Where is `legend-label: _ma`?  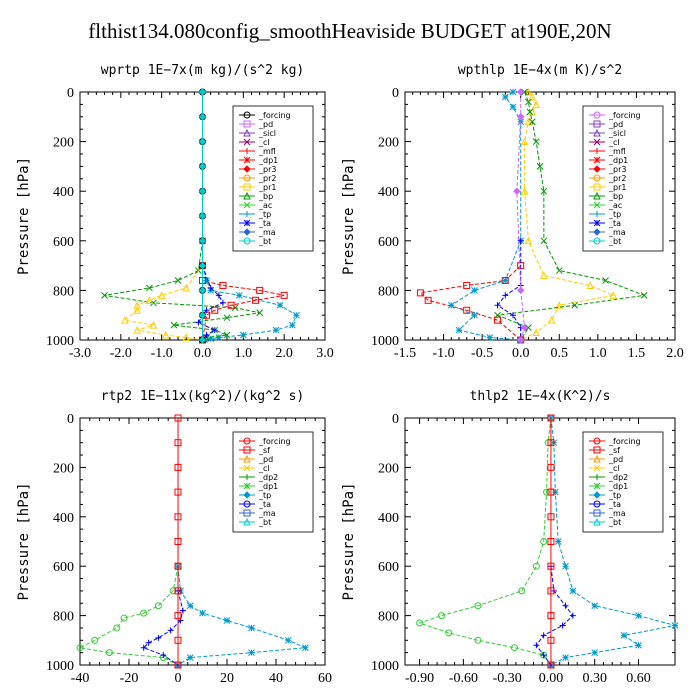 legend-label: _ma is located at coordinates (617, 513).